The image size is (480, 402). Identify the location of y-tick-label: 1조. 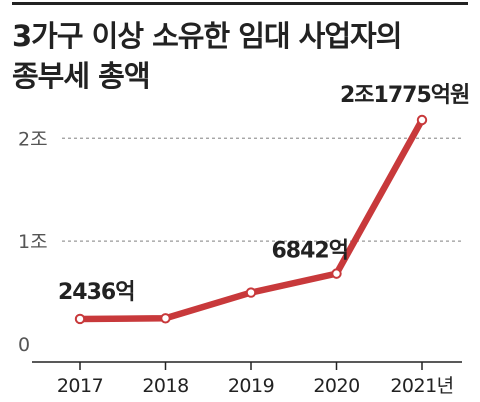
(33, 242).